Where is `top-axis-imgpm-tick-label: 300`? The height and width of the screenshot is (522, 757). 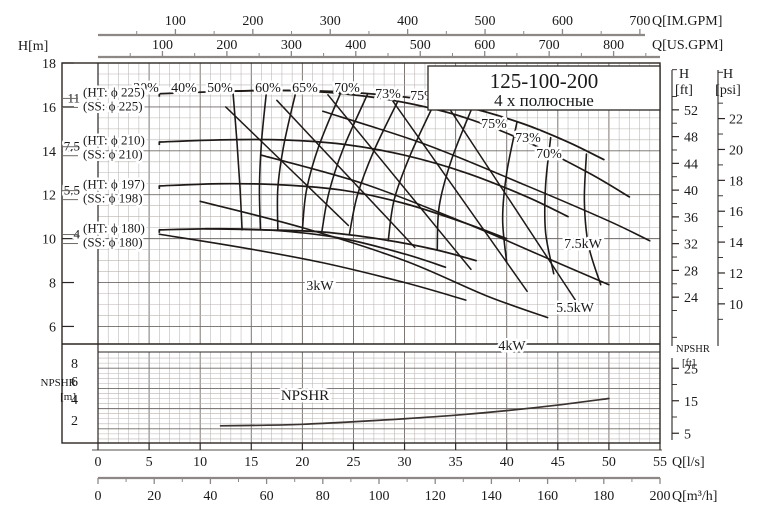
top-axis-imgpm-tick-label: 300 is located at coordinates (330, 21).